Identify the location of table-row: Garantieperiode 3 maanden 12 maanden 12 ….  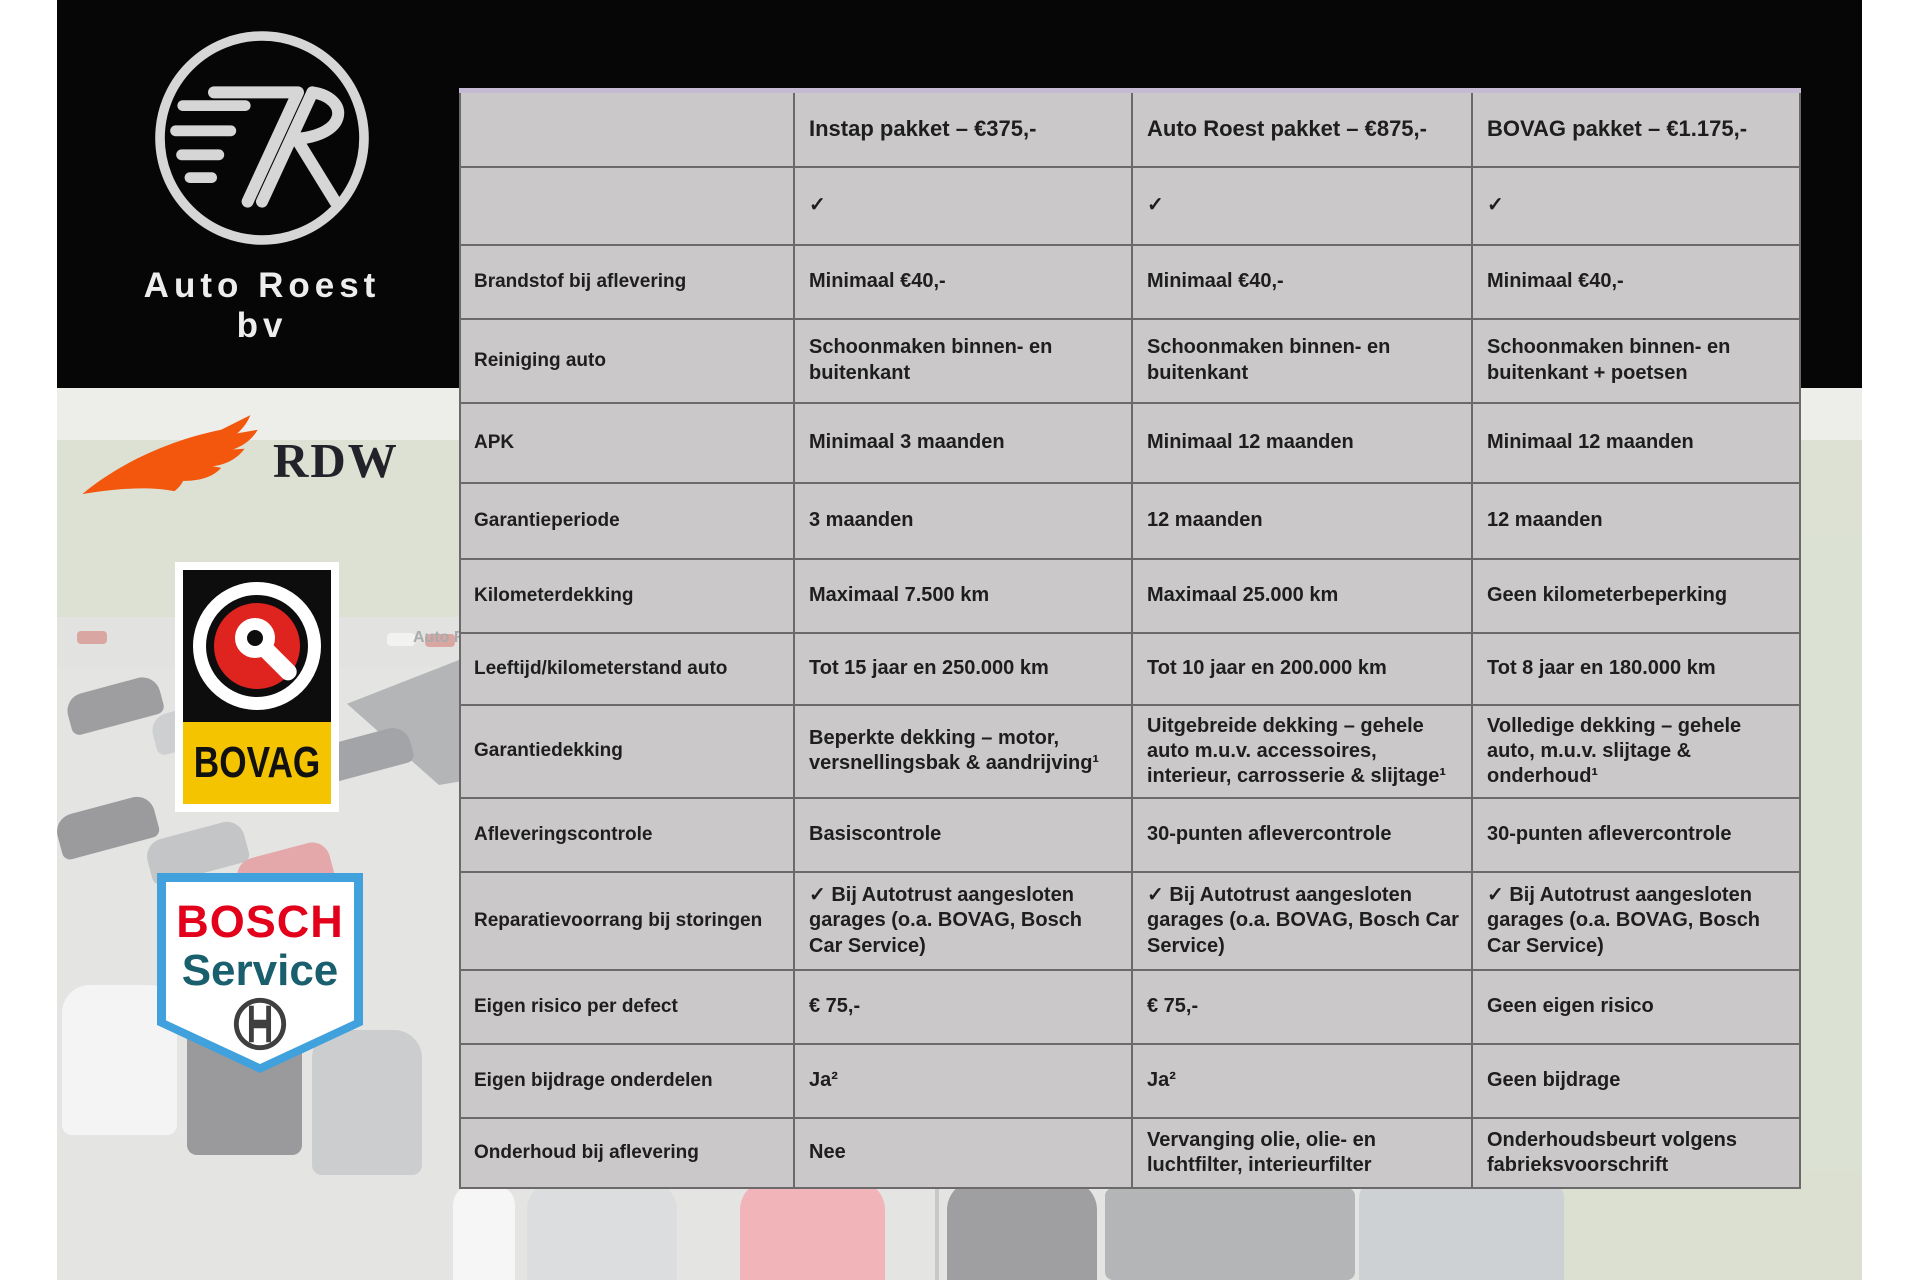
(1130, 520).